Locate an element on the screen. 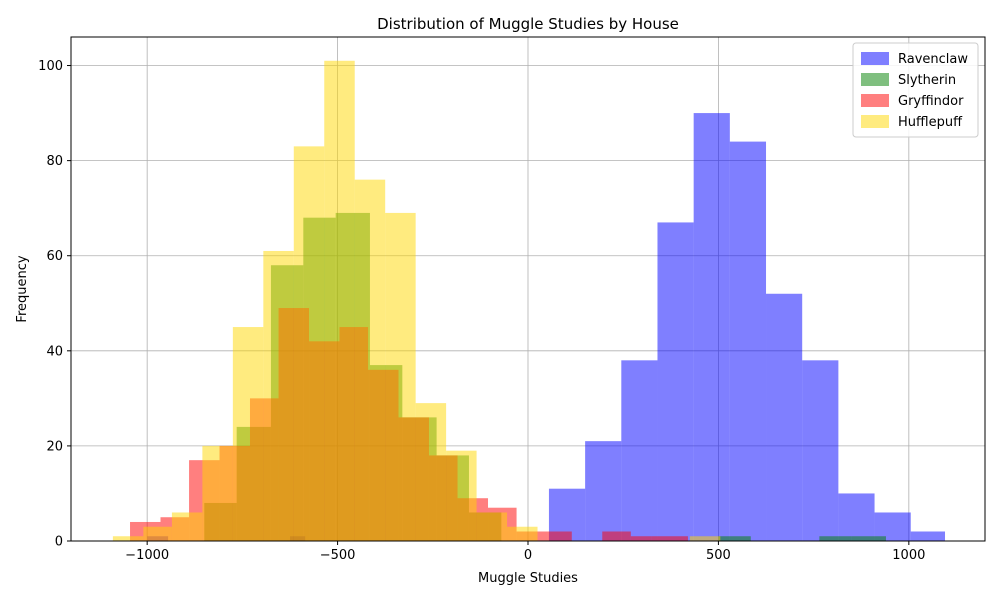  x-tick-label: −500 is located at coordinates (338, 555).